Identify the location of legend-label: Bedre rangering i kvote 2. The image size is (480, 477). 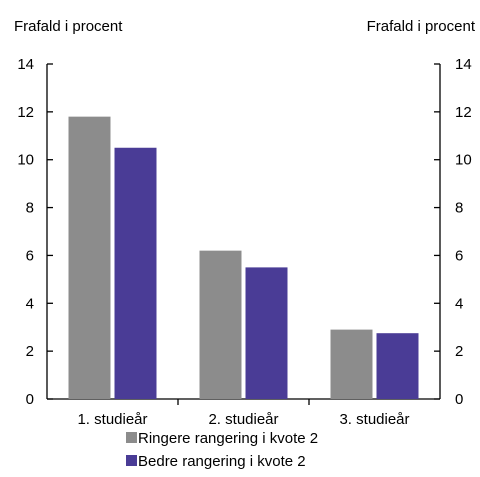
(222, 461).